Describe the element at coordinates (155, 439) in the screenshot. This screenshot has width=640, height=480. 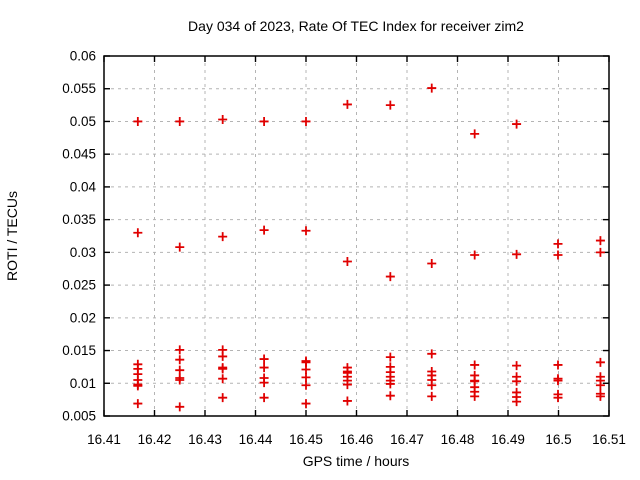
I see `x-tick-label: 16.42` at that location.